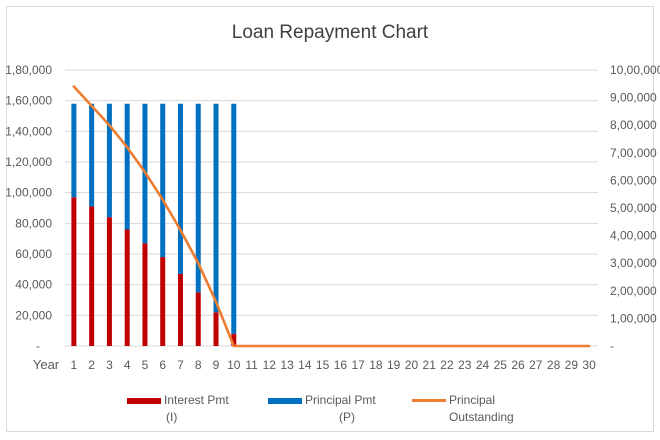 This screenshot has width=660, height=440. I want to click on x-tick-label: 6, so click(162, 365).